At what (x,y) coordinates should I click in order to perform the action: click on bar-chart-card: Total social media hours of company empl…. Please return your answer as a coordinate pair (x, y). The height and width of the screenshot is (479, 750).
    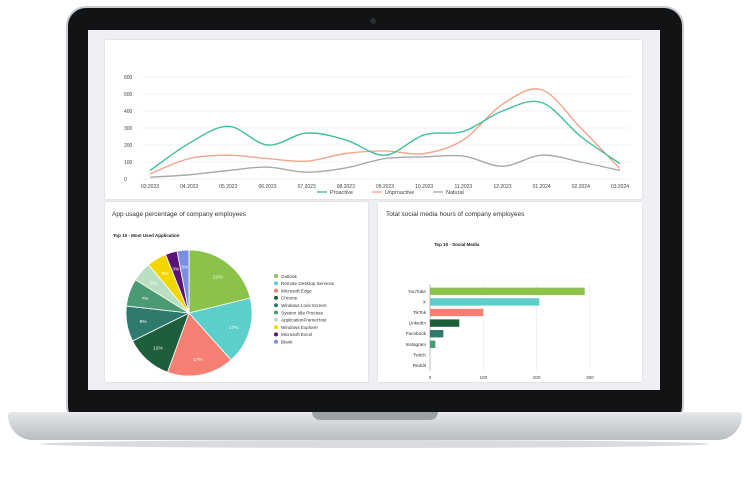
    Looking at the image, I should click on (510, 292).